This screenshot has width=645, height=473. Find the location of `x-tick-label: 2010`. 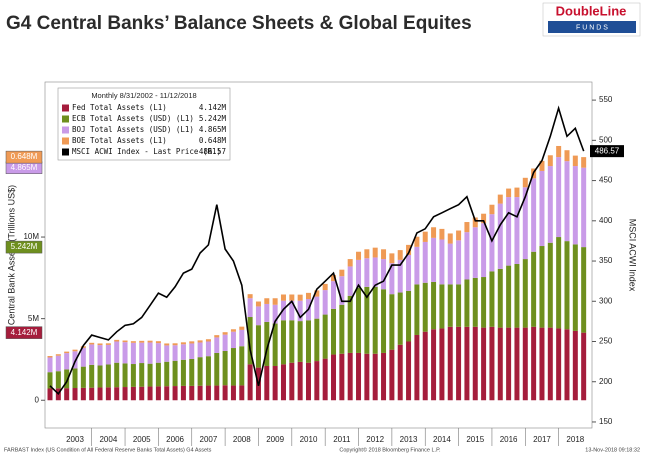

x-tick-label: 2010 is located at coordinates (309, 439).